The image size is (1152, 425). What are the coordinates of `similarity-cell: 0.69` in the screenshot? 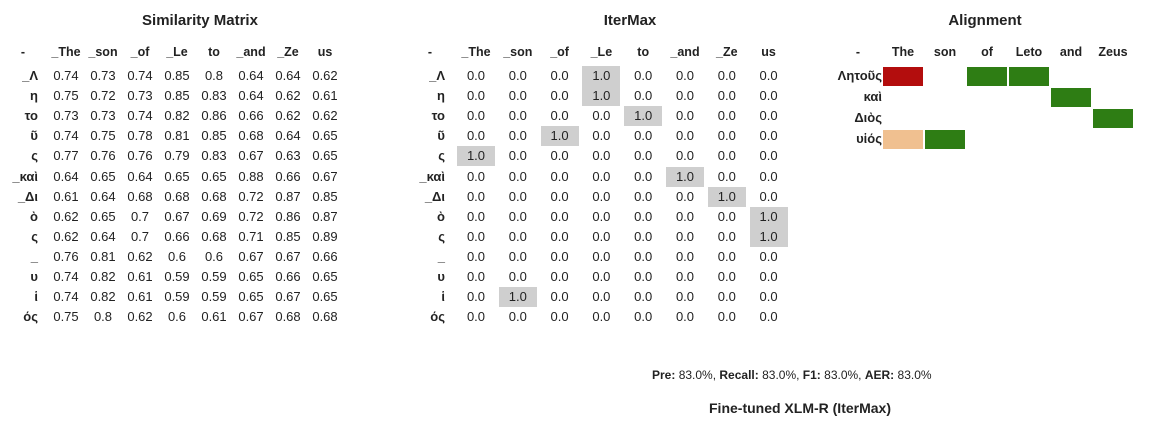 It's located at (214, 216).